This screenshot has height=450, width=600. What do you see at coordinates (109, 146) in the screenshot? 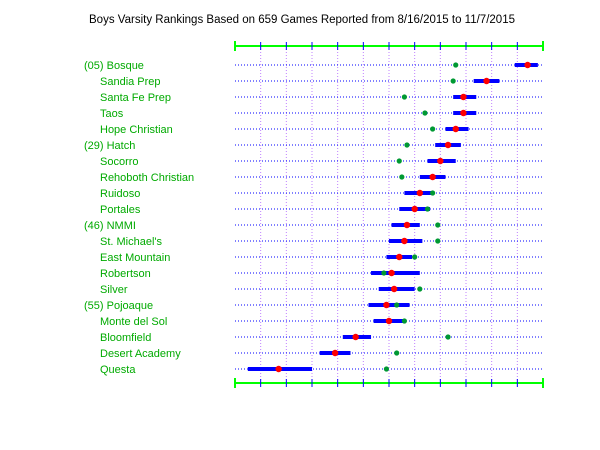
I see `team-label: (29) Hatch` at bounding box center [109, 146].